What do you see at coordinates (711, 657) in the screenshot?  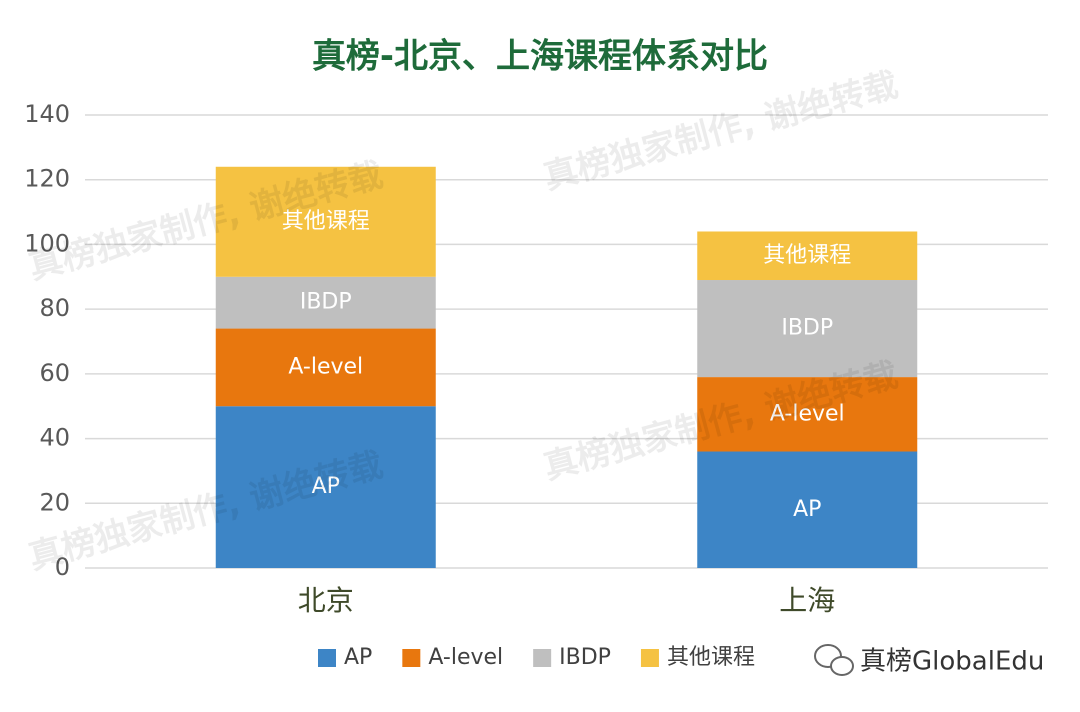 I see `legend-label: 其他课程` at bounding box center [711, 657].